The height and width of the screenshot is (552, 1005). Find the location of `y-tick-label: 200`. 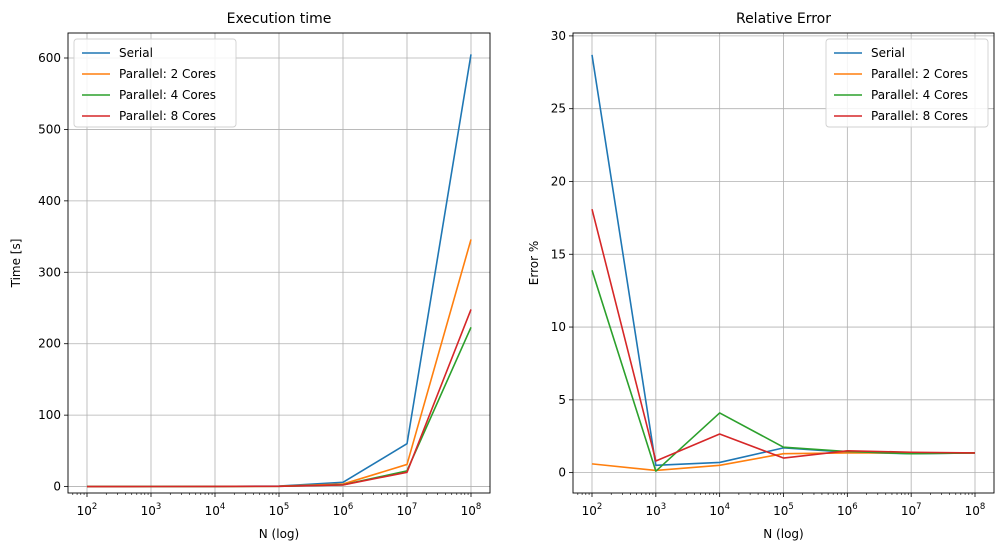

y-tick-label: 200 is located at coordinates (49, 344).